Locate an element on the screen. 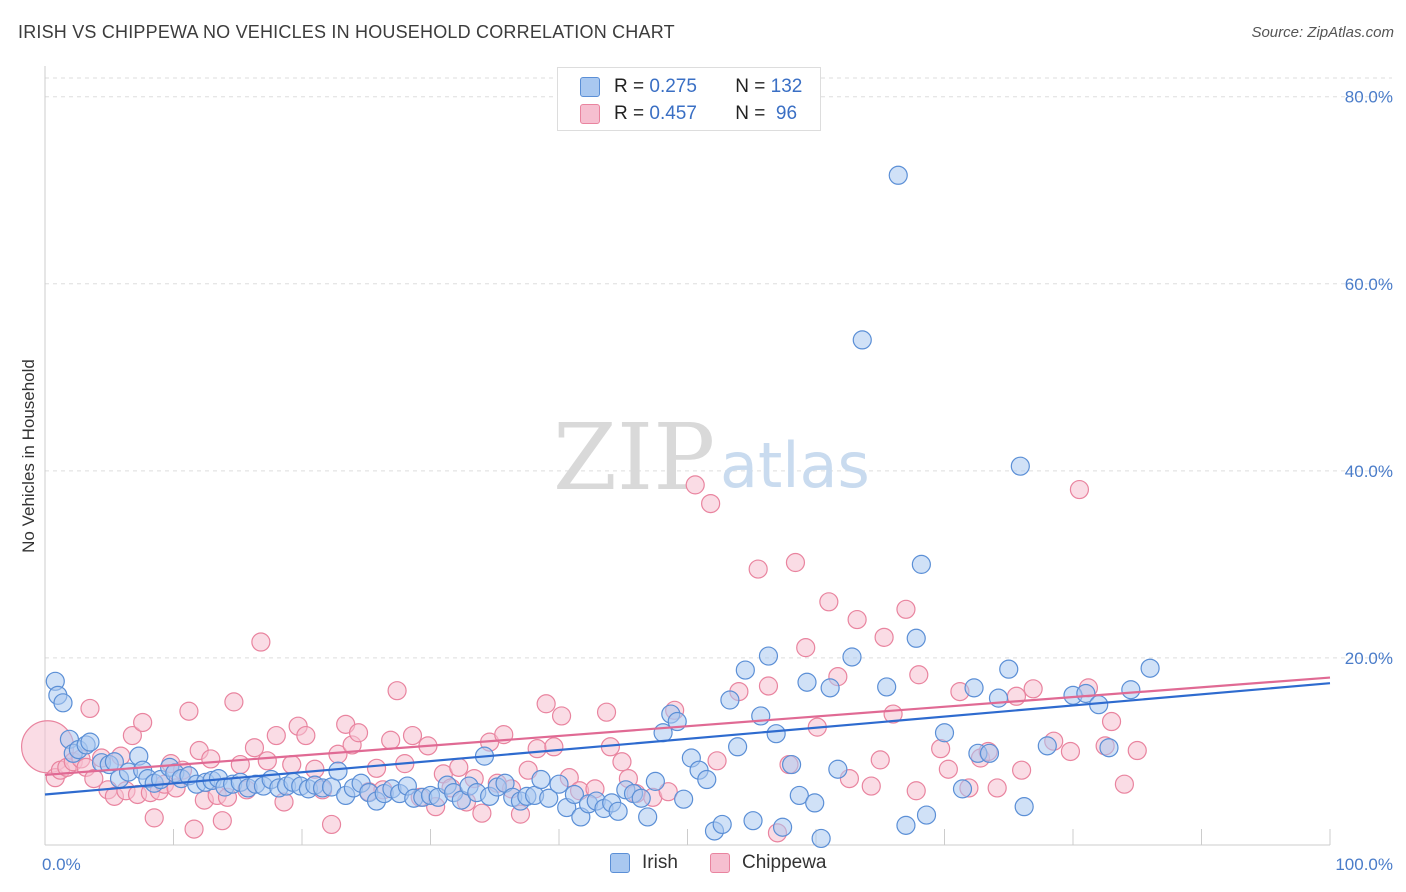  legend-swatch-irish is located at coordinates (590, 87).